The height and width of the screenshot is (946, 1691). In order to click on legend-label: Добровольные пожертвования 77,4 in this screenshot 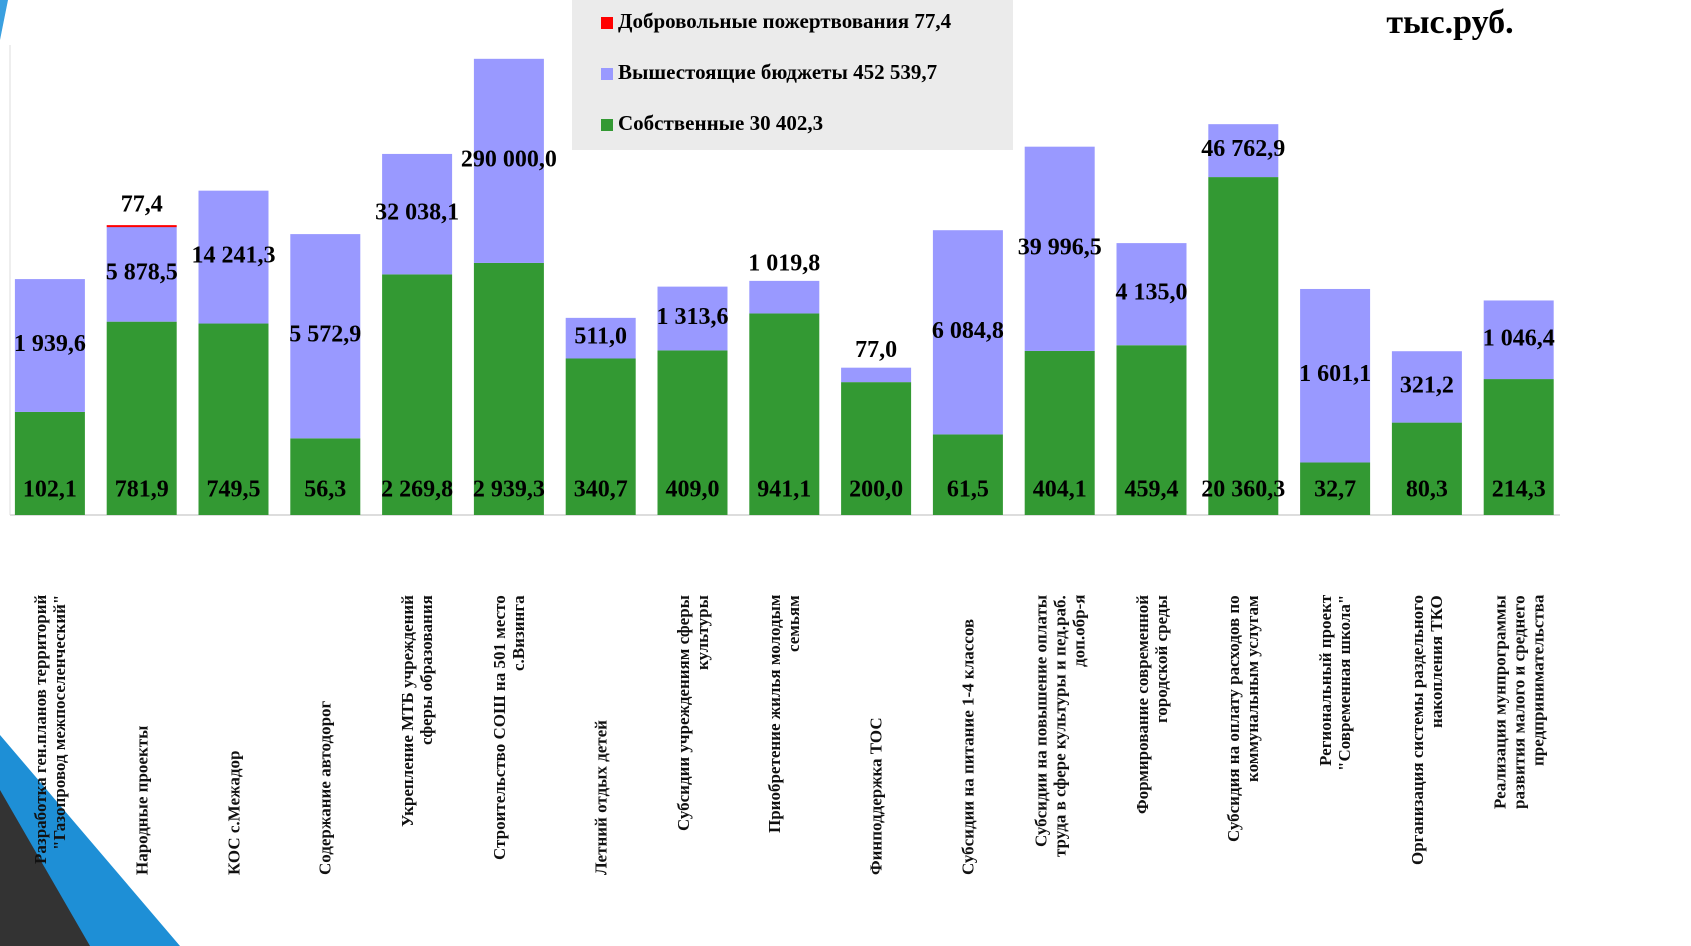, I will do `click(785, 21)`.